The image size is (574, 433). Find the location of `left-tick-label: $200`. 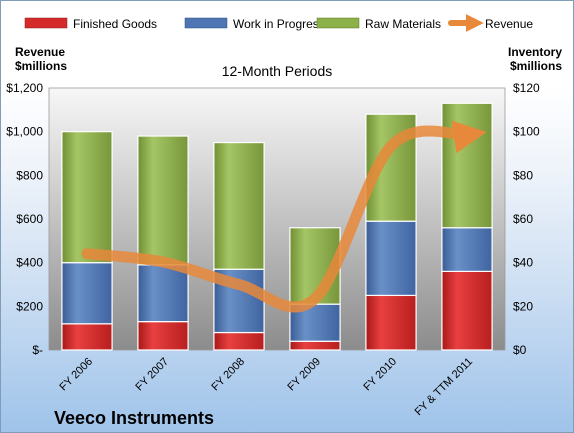

left-tick-label: $200 is located at coordinates (29, 306).